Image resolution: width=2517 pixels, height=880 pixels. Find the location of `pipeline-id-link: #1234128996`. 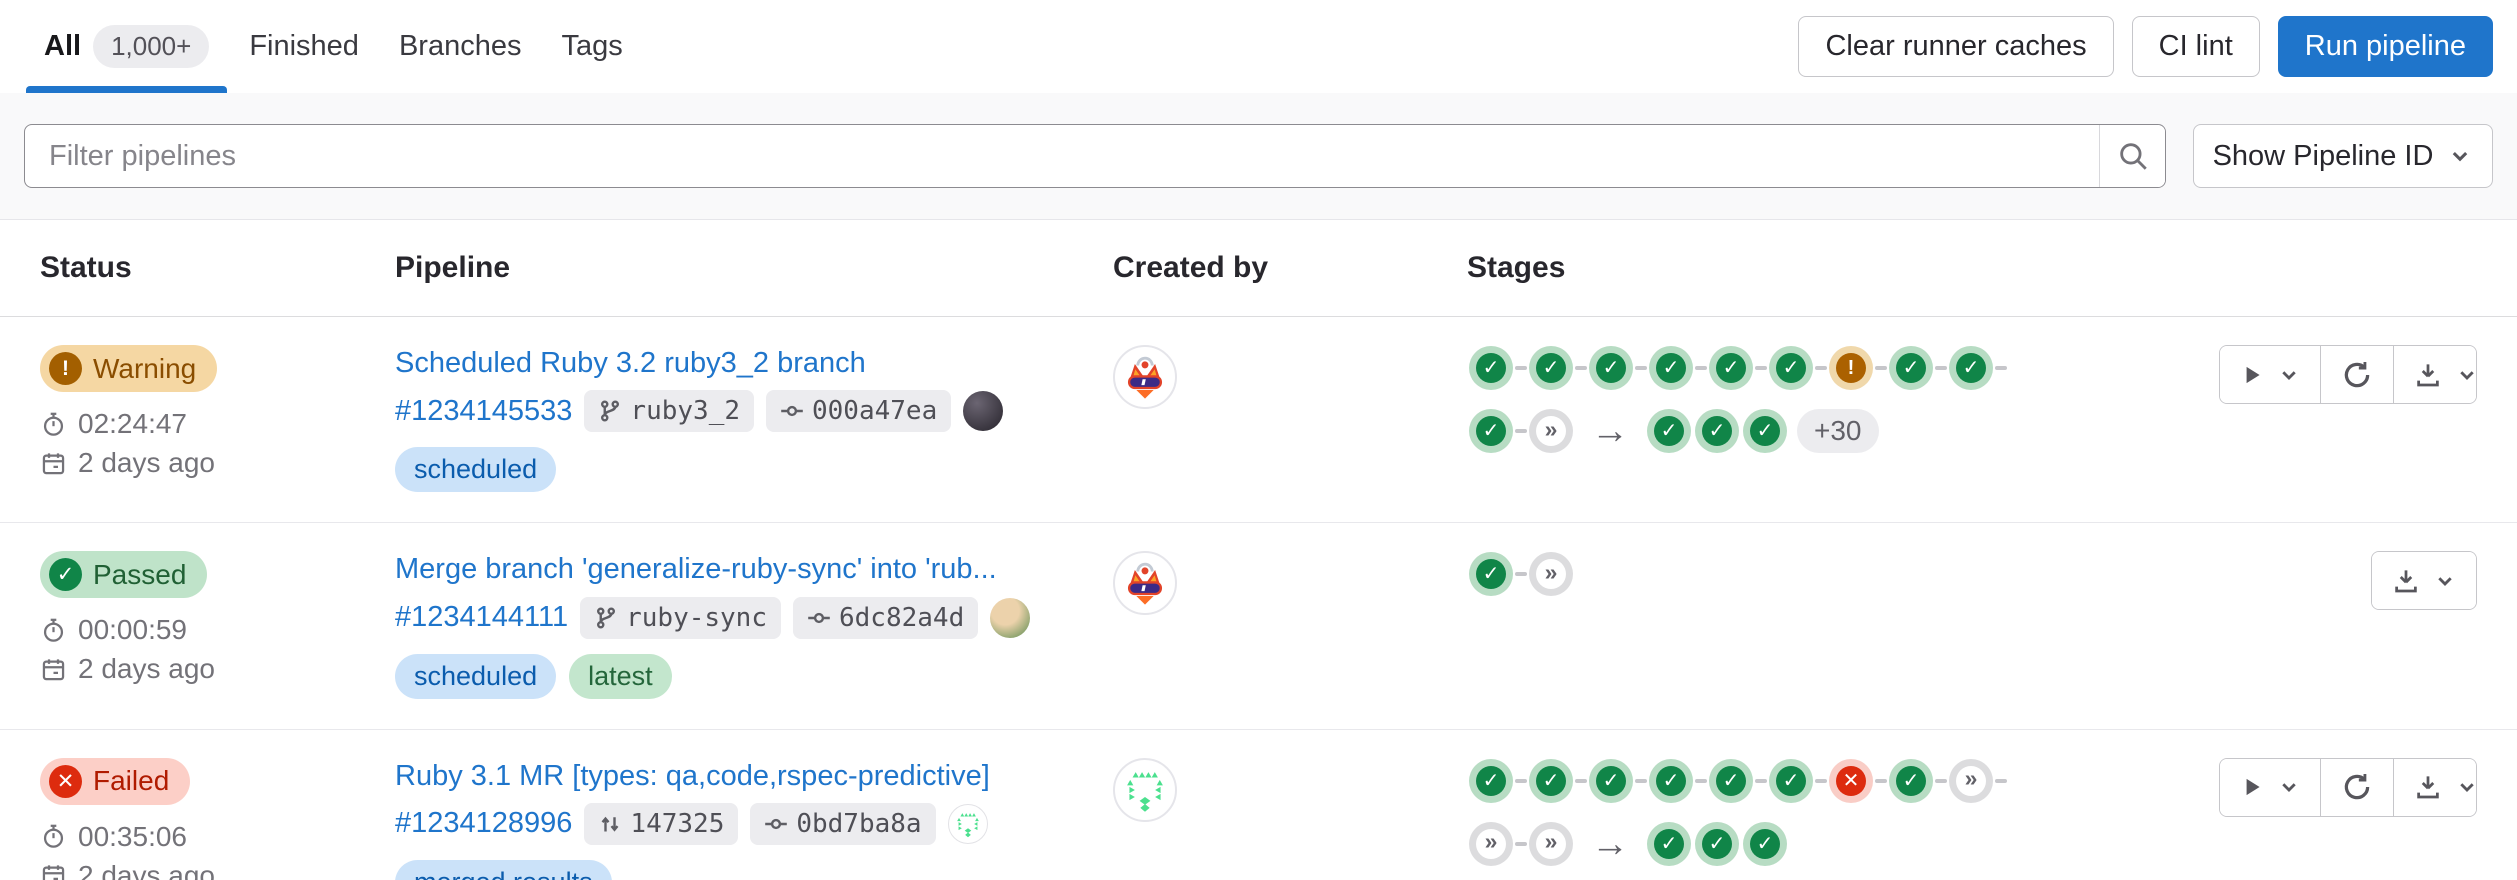

pipeline-id-link: #1234128996 is located at coordinates (484, 823).